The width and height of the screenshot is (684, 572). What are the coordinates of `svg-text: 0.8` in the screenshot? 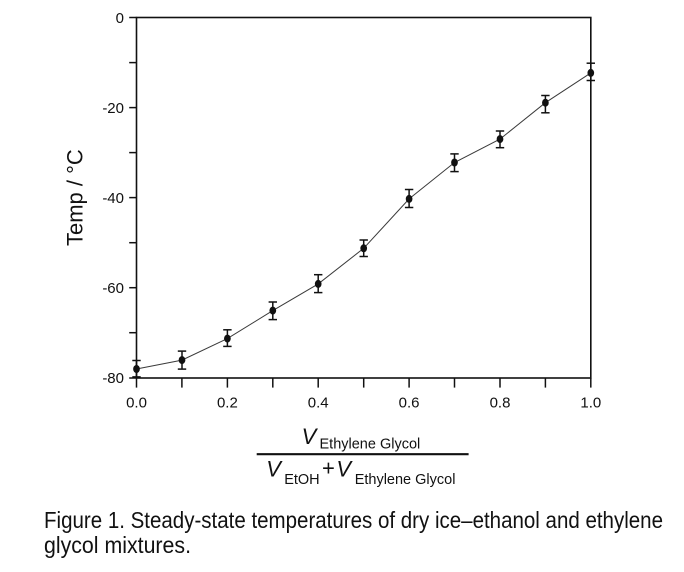 It's located at (500, 403).